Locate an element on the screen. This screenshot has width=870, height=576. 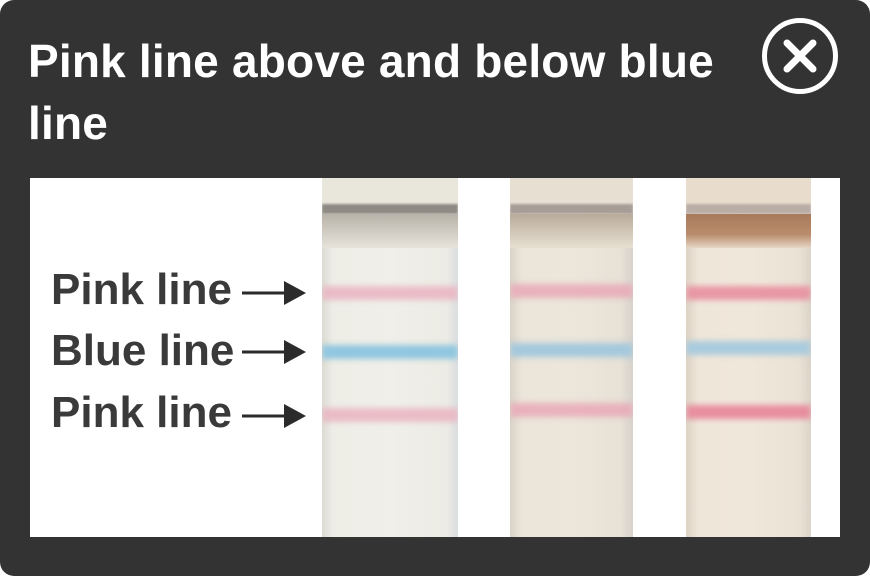
close-icon is located at coordinates (800, 56).